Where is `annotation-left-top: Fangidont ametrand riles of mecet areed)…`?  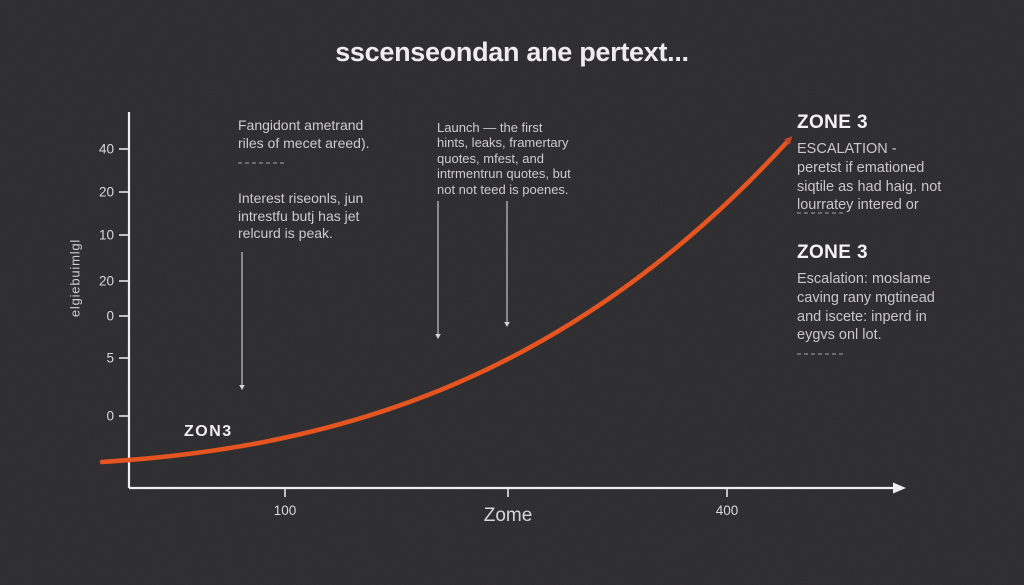 annotation-left-top: Fangidont ametrand riles of mecet areed)… is located at coordinates (304, 134).